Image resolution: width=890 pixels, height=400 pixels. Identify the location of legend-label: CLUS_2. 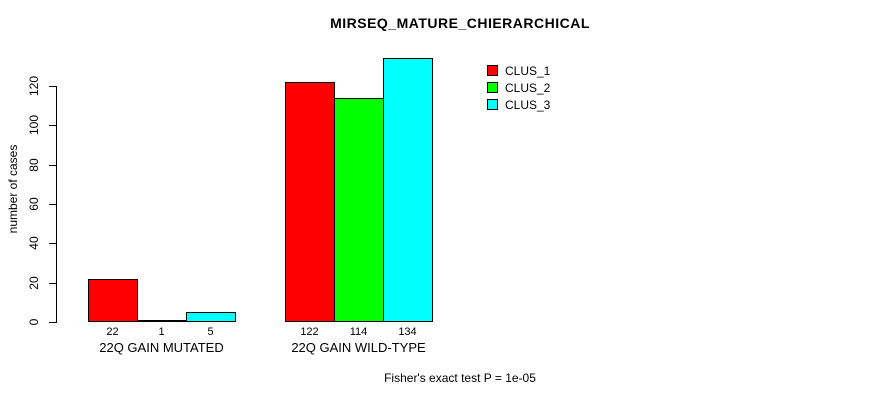
(528, 87).